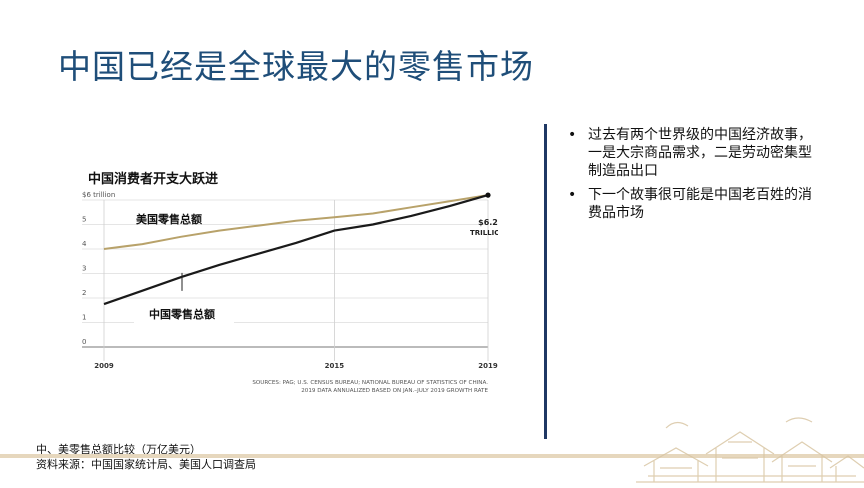 The width and height of the screenshot is (864, 488). Describe the element at coordinates (104, 366) in the screenshot. I see `x-tick-label: 2009` at that location.